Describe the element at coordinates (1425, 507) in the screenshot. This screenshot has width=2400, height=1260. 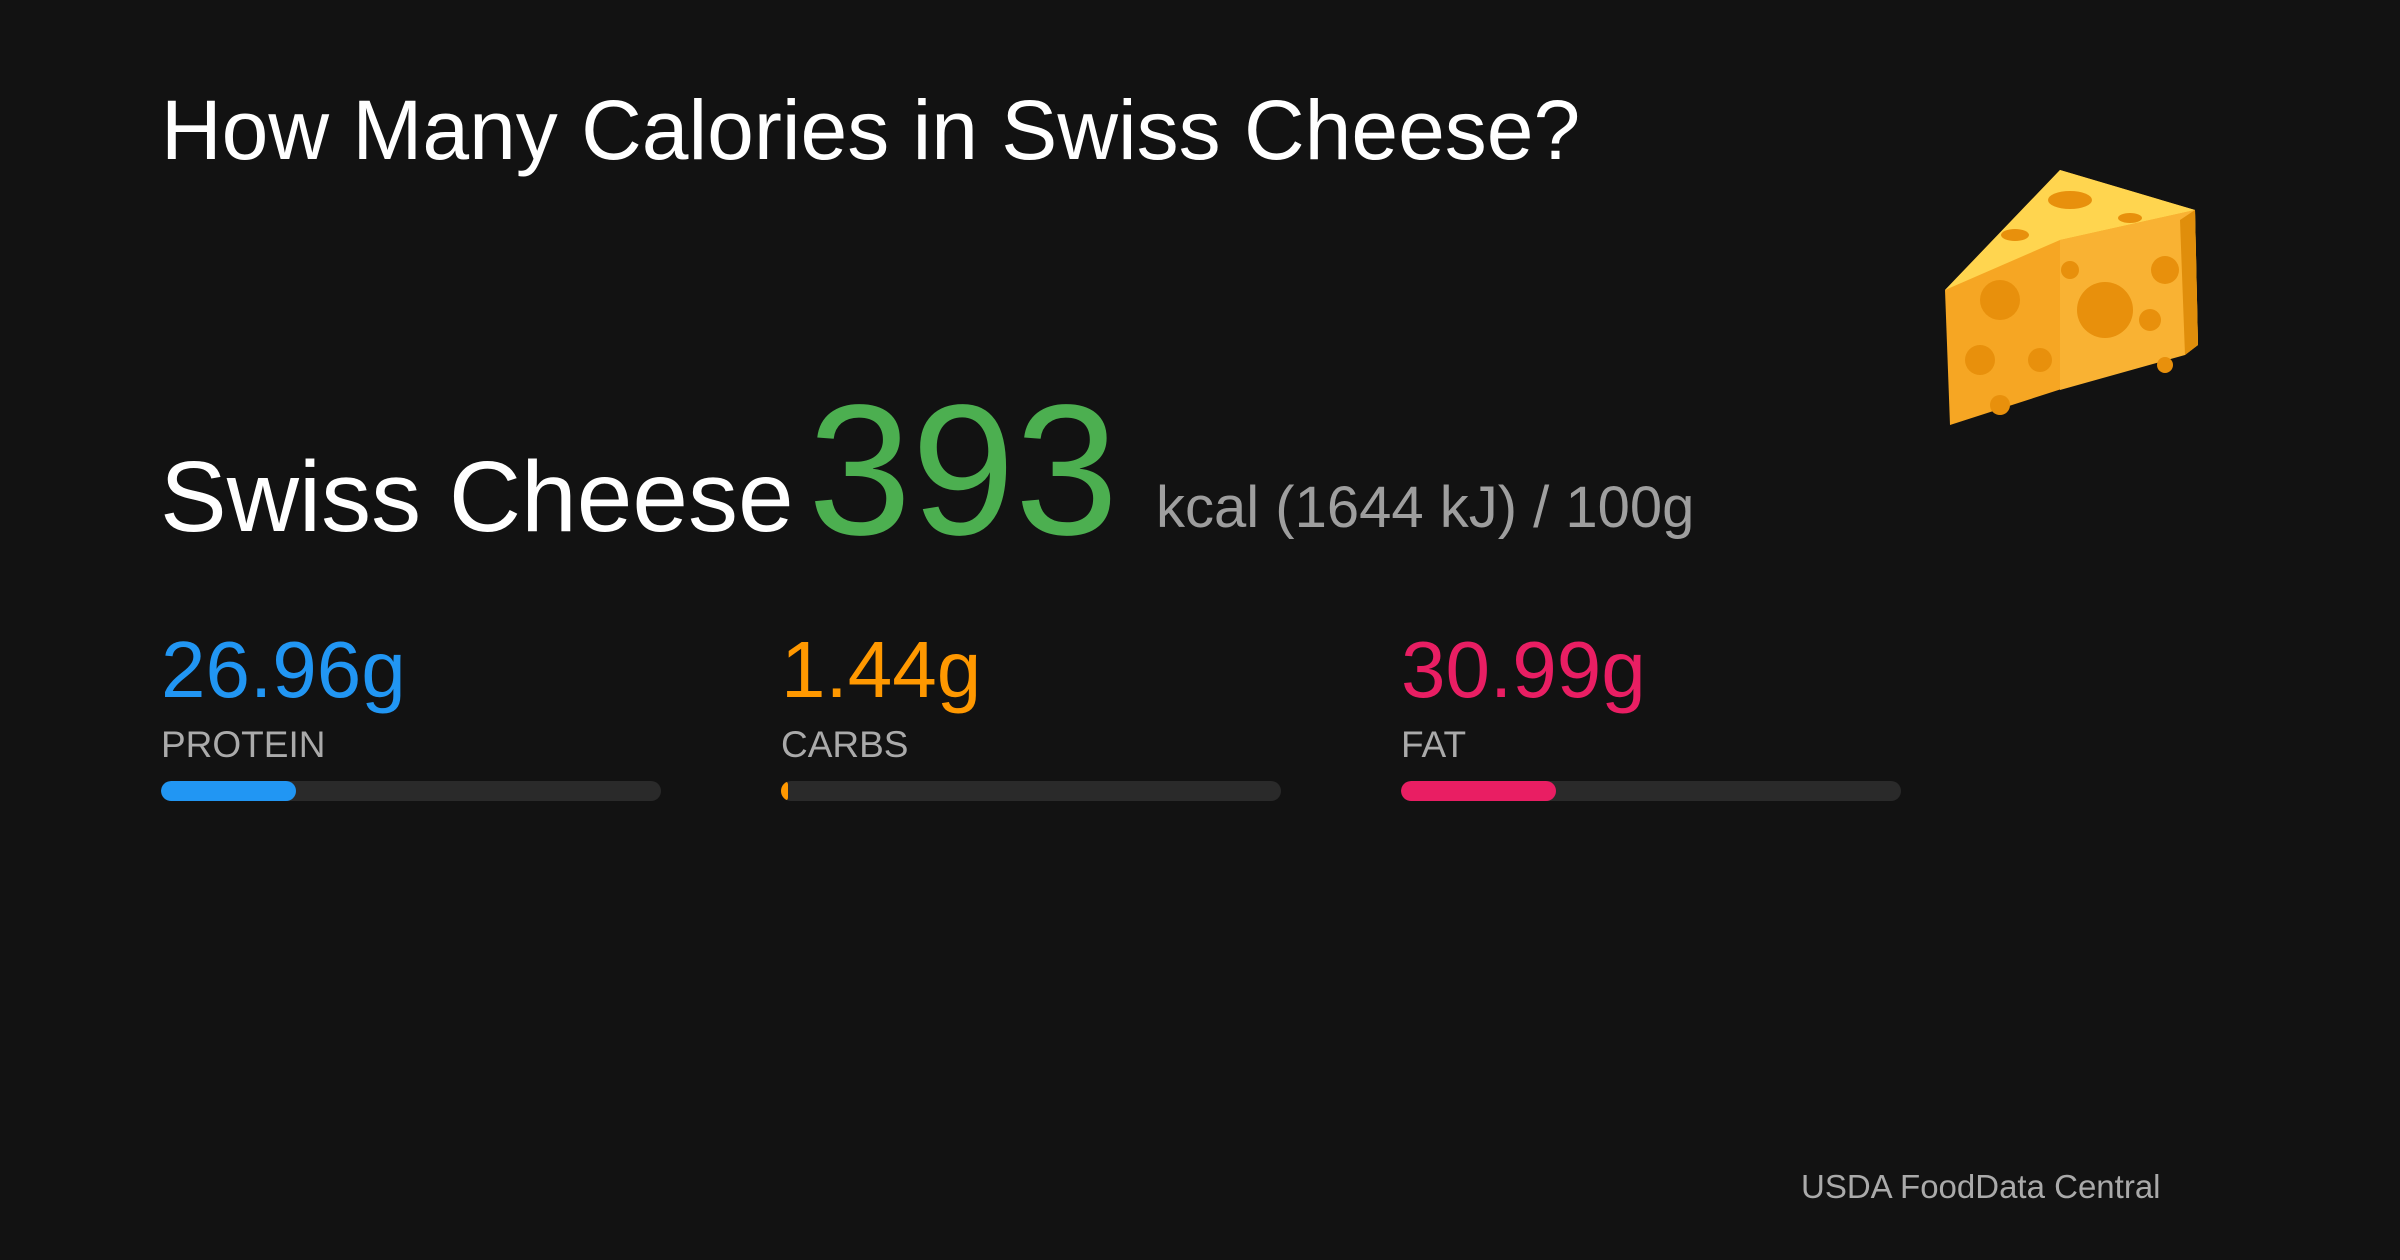
I see `calorie-unit: kcal (1644 kJ) / 100g` at that location.